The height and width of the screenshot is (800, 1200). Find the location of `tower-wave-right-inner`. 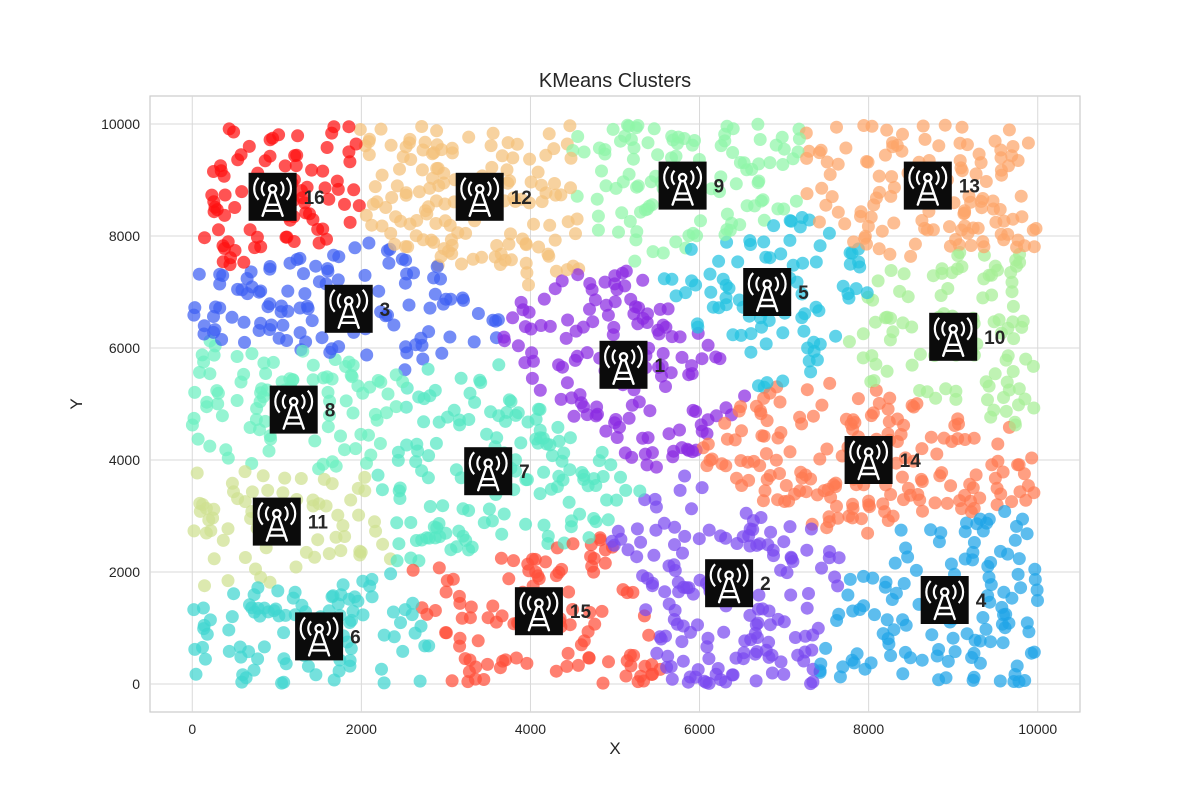

tower-wave-right-inner is located at coordinates (303, 401).